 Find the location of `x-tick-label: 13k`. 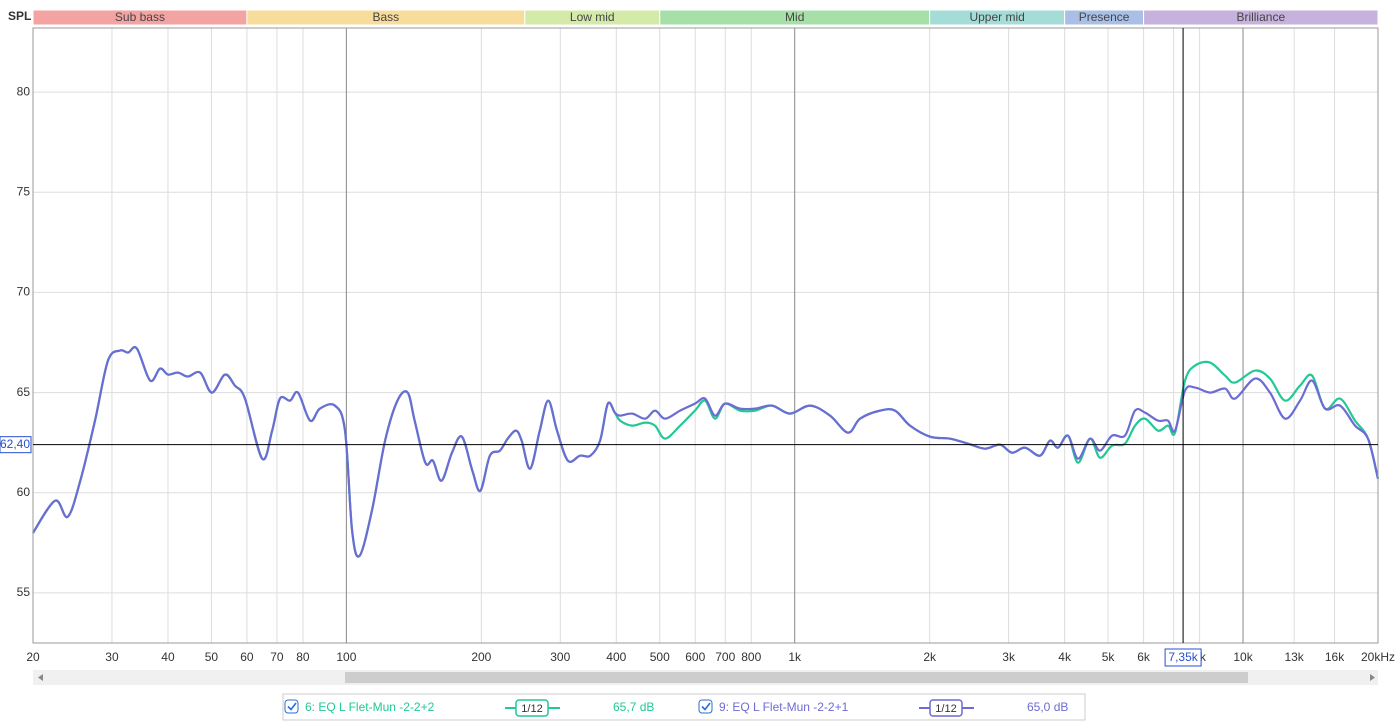

x-tick-label: 13k is located at coordinates (1294, 657).